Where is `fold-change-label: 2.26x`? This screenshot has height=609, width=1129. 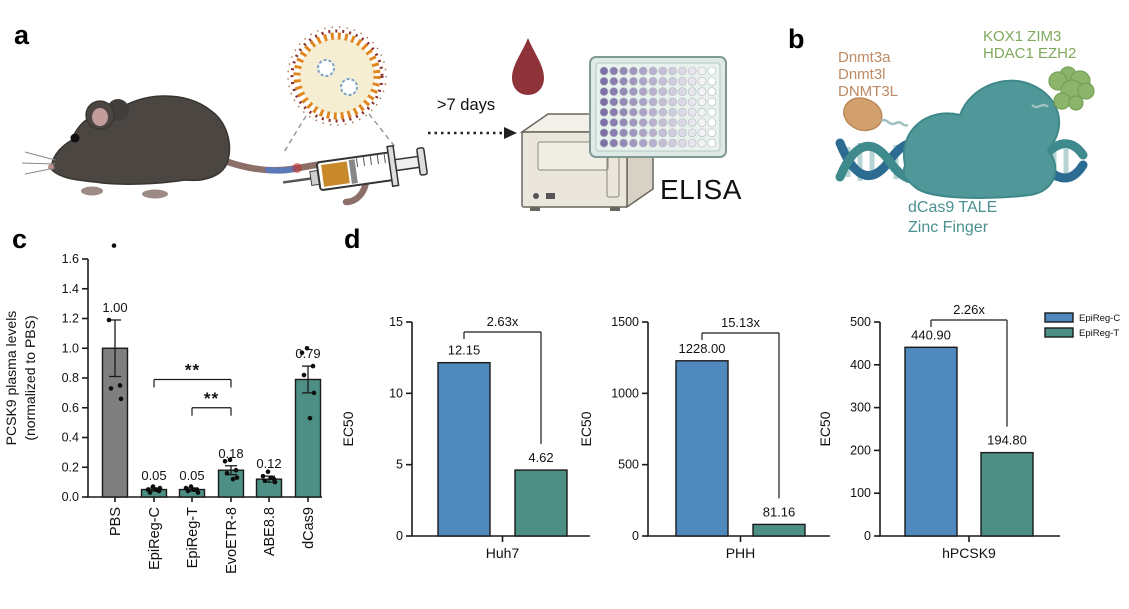
fold-change-label: 2.26x is located at coordinates (969, 309).